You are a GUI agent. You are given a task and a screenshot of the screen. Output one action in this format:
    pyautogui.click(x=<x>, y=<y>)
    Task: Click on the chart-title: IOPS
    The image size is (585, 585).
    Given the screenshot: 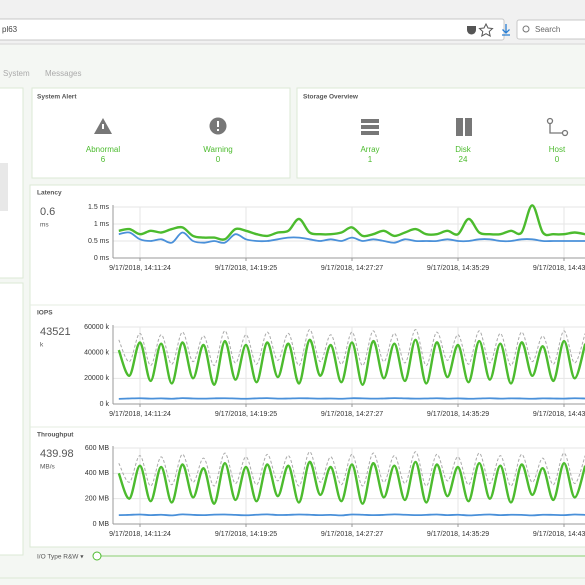 What is the action you would take?
    pyautogui.click(x=45, y=313)
    